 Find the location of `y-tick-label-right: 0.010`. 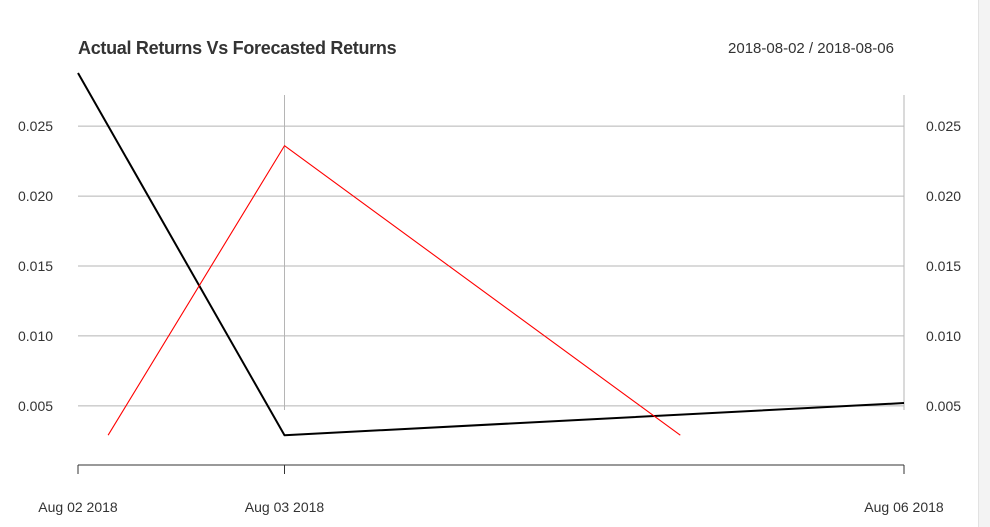

y-tick-label-right: 0.010 is located at coordinates (943, 336).